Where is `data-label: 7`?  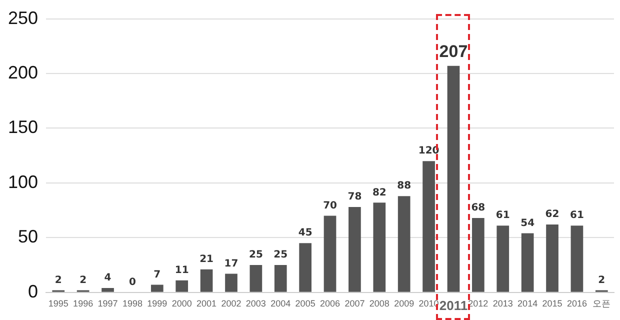 data-label: 7 is located at coordinates (157, 274).